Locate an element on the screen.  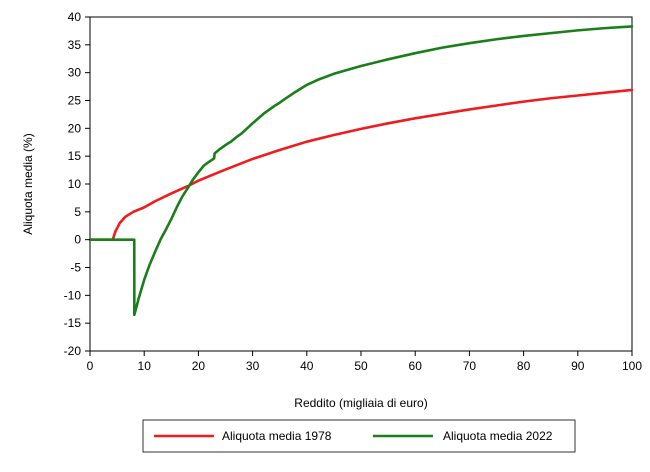
x-tick-label: 10 is located at coordinates (145, 366).